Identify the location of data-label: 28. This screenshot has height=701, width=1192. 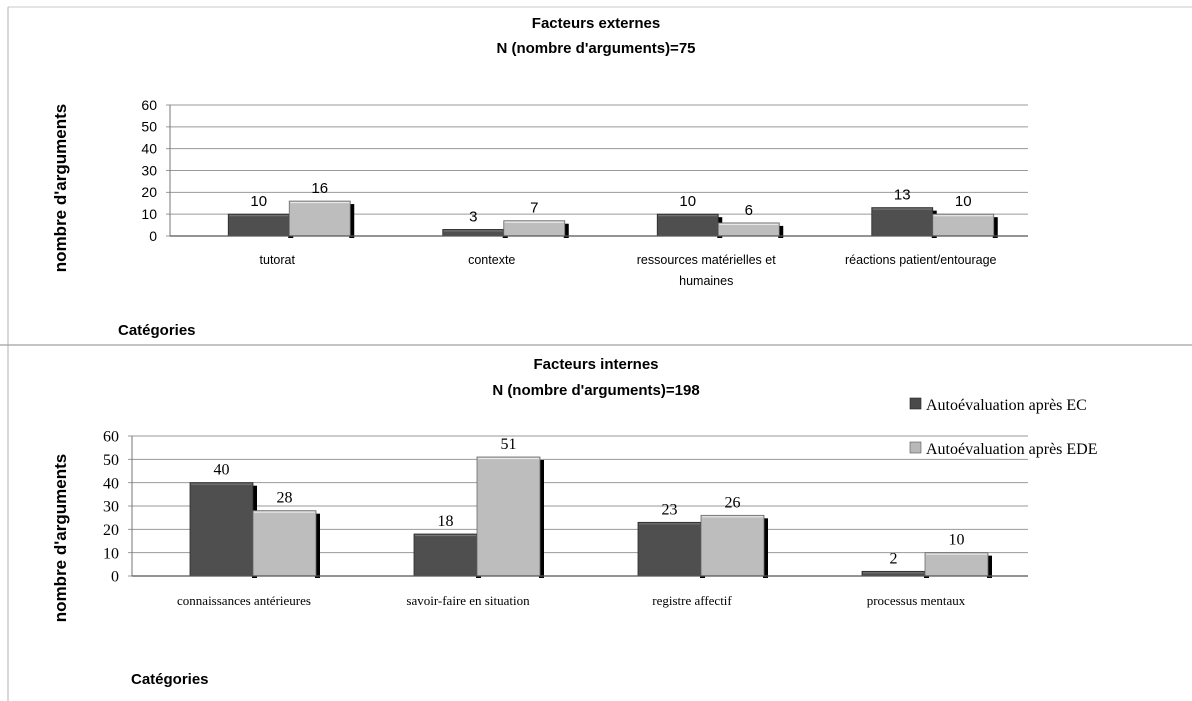
(285, 498).